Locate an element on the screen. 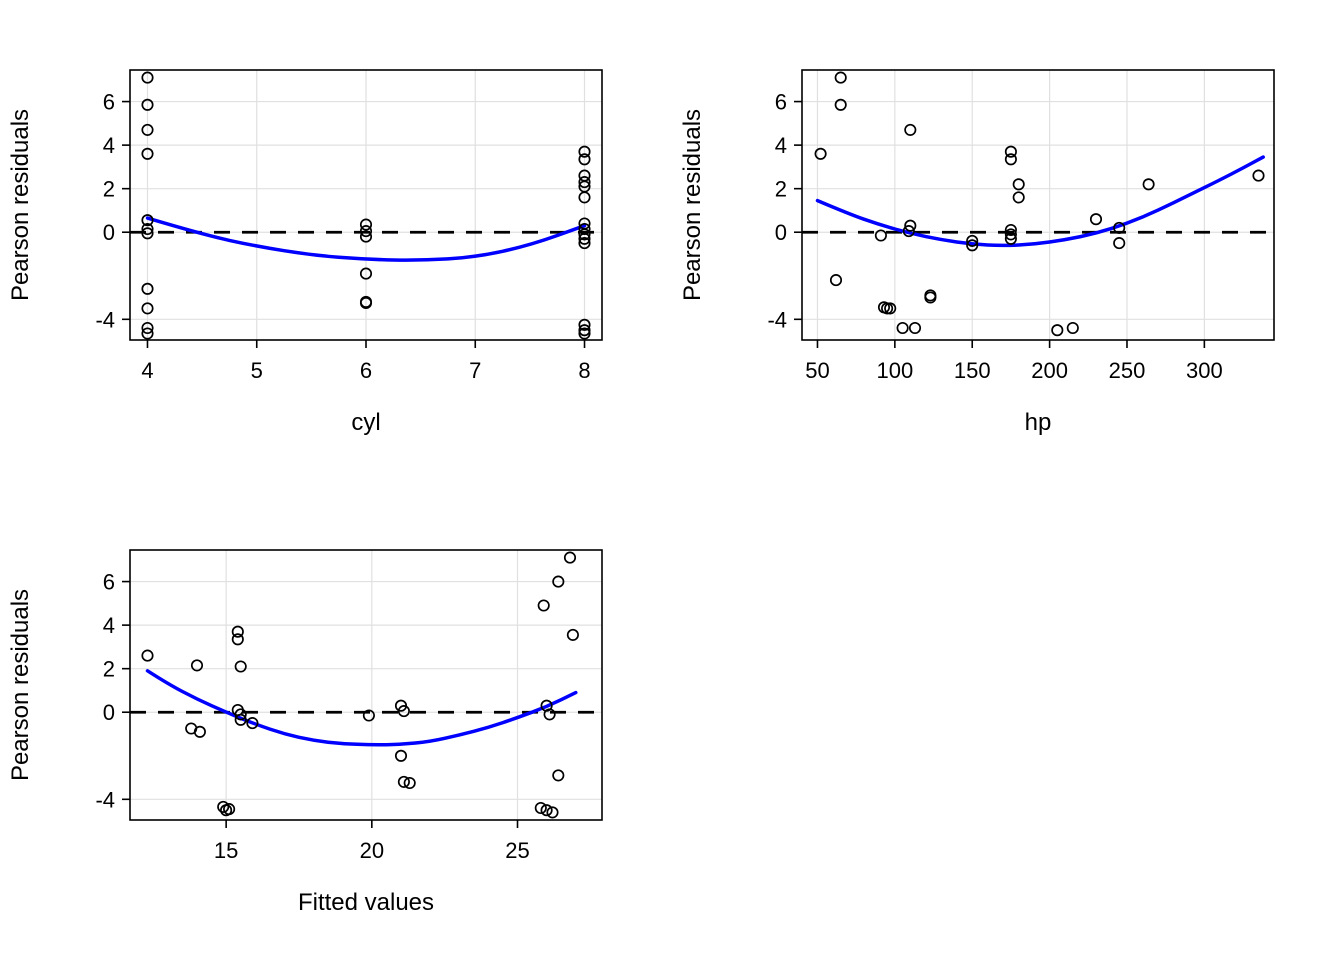 This screenshot has width=1344, height=960. x-tick-label: 150 is located at coordinates (972, 370).